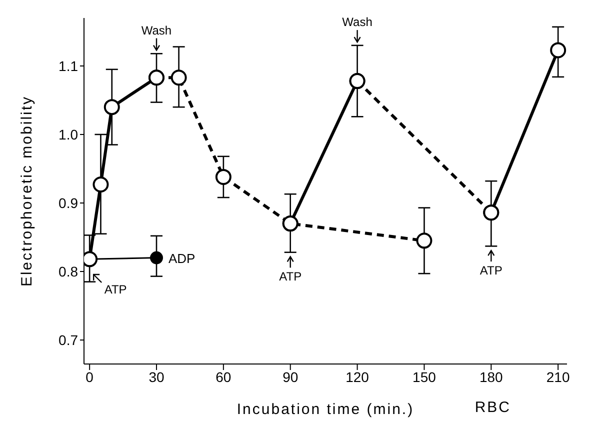  What do you see at coordinates (358, 376) in the screenshot?
I see `x-tick-label: 120` at bounding box center [358, 376].